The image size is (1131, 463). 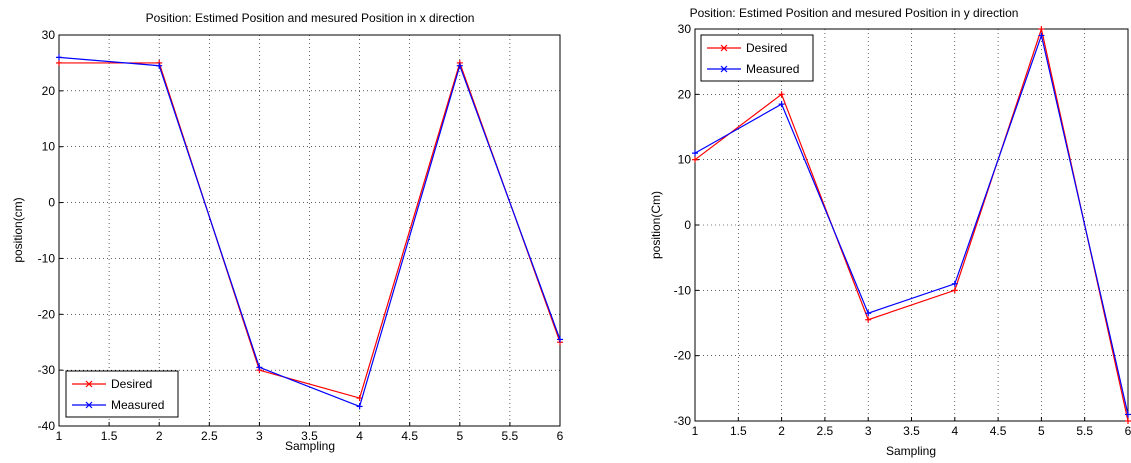 What do you see at coordinates (683, 225) in the screenshot?
I see `y-tick-labels: 30 20 10 0 -10 -20 -30` at bounding box center [683, 225].